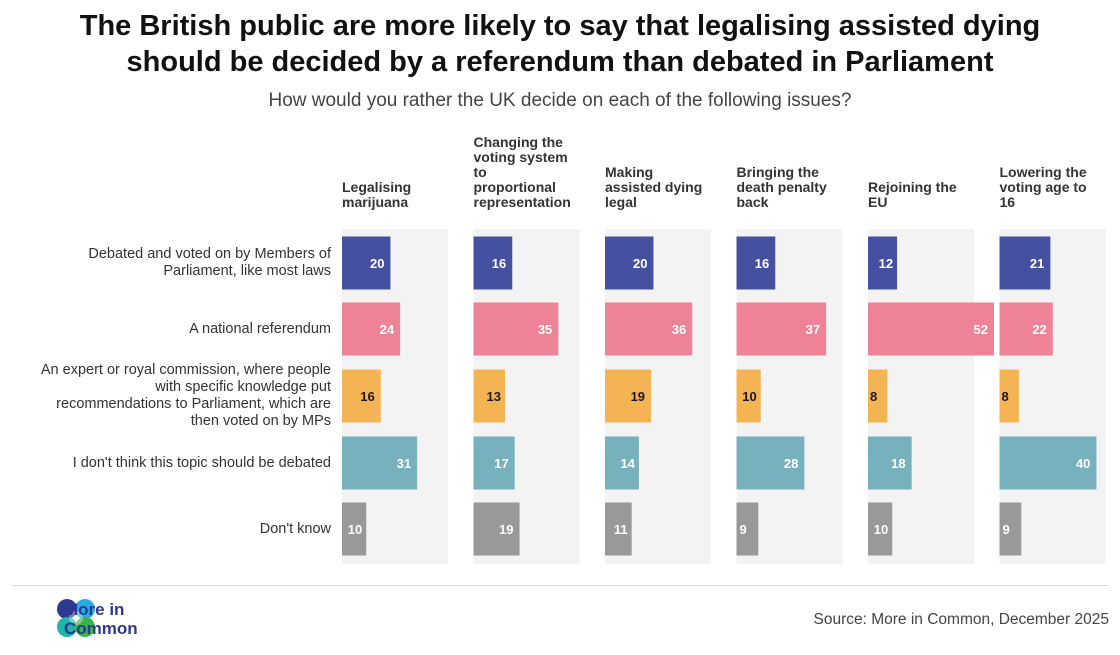 This screenshot has height=655, width=1120. What do you see at coordinates (209, 254) in the screenshot?
I see `row-label-line: Debated and voted on by Members of` at bounding box center [209, 254].